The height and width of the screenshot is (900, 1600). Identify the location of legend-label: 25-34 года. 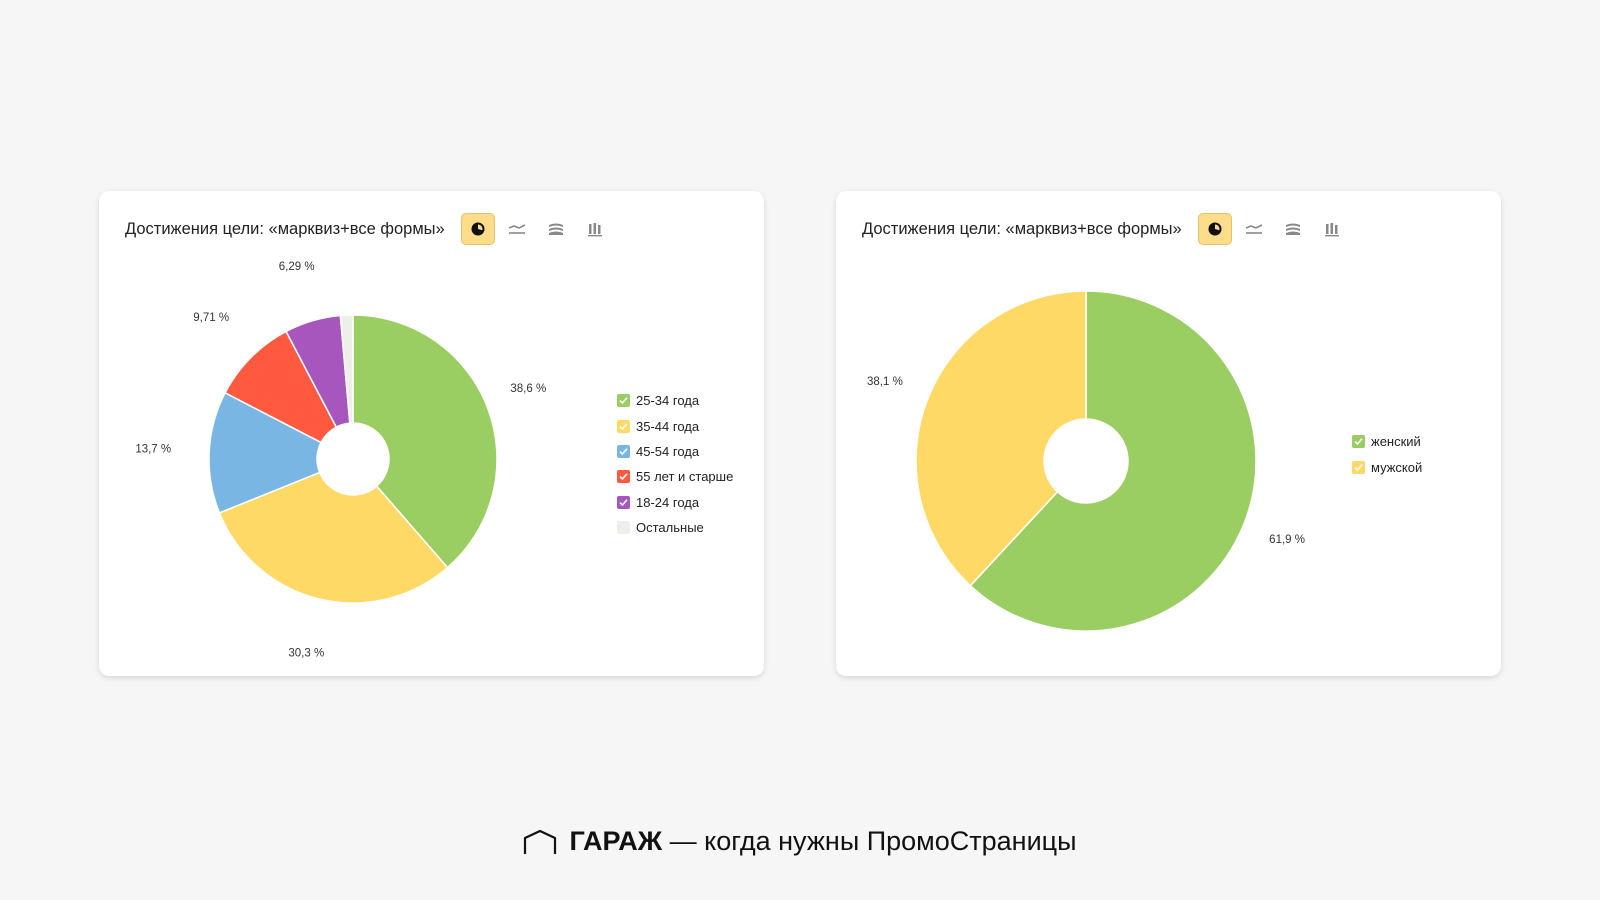
(668, 401).